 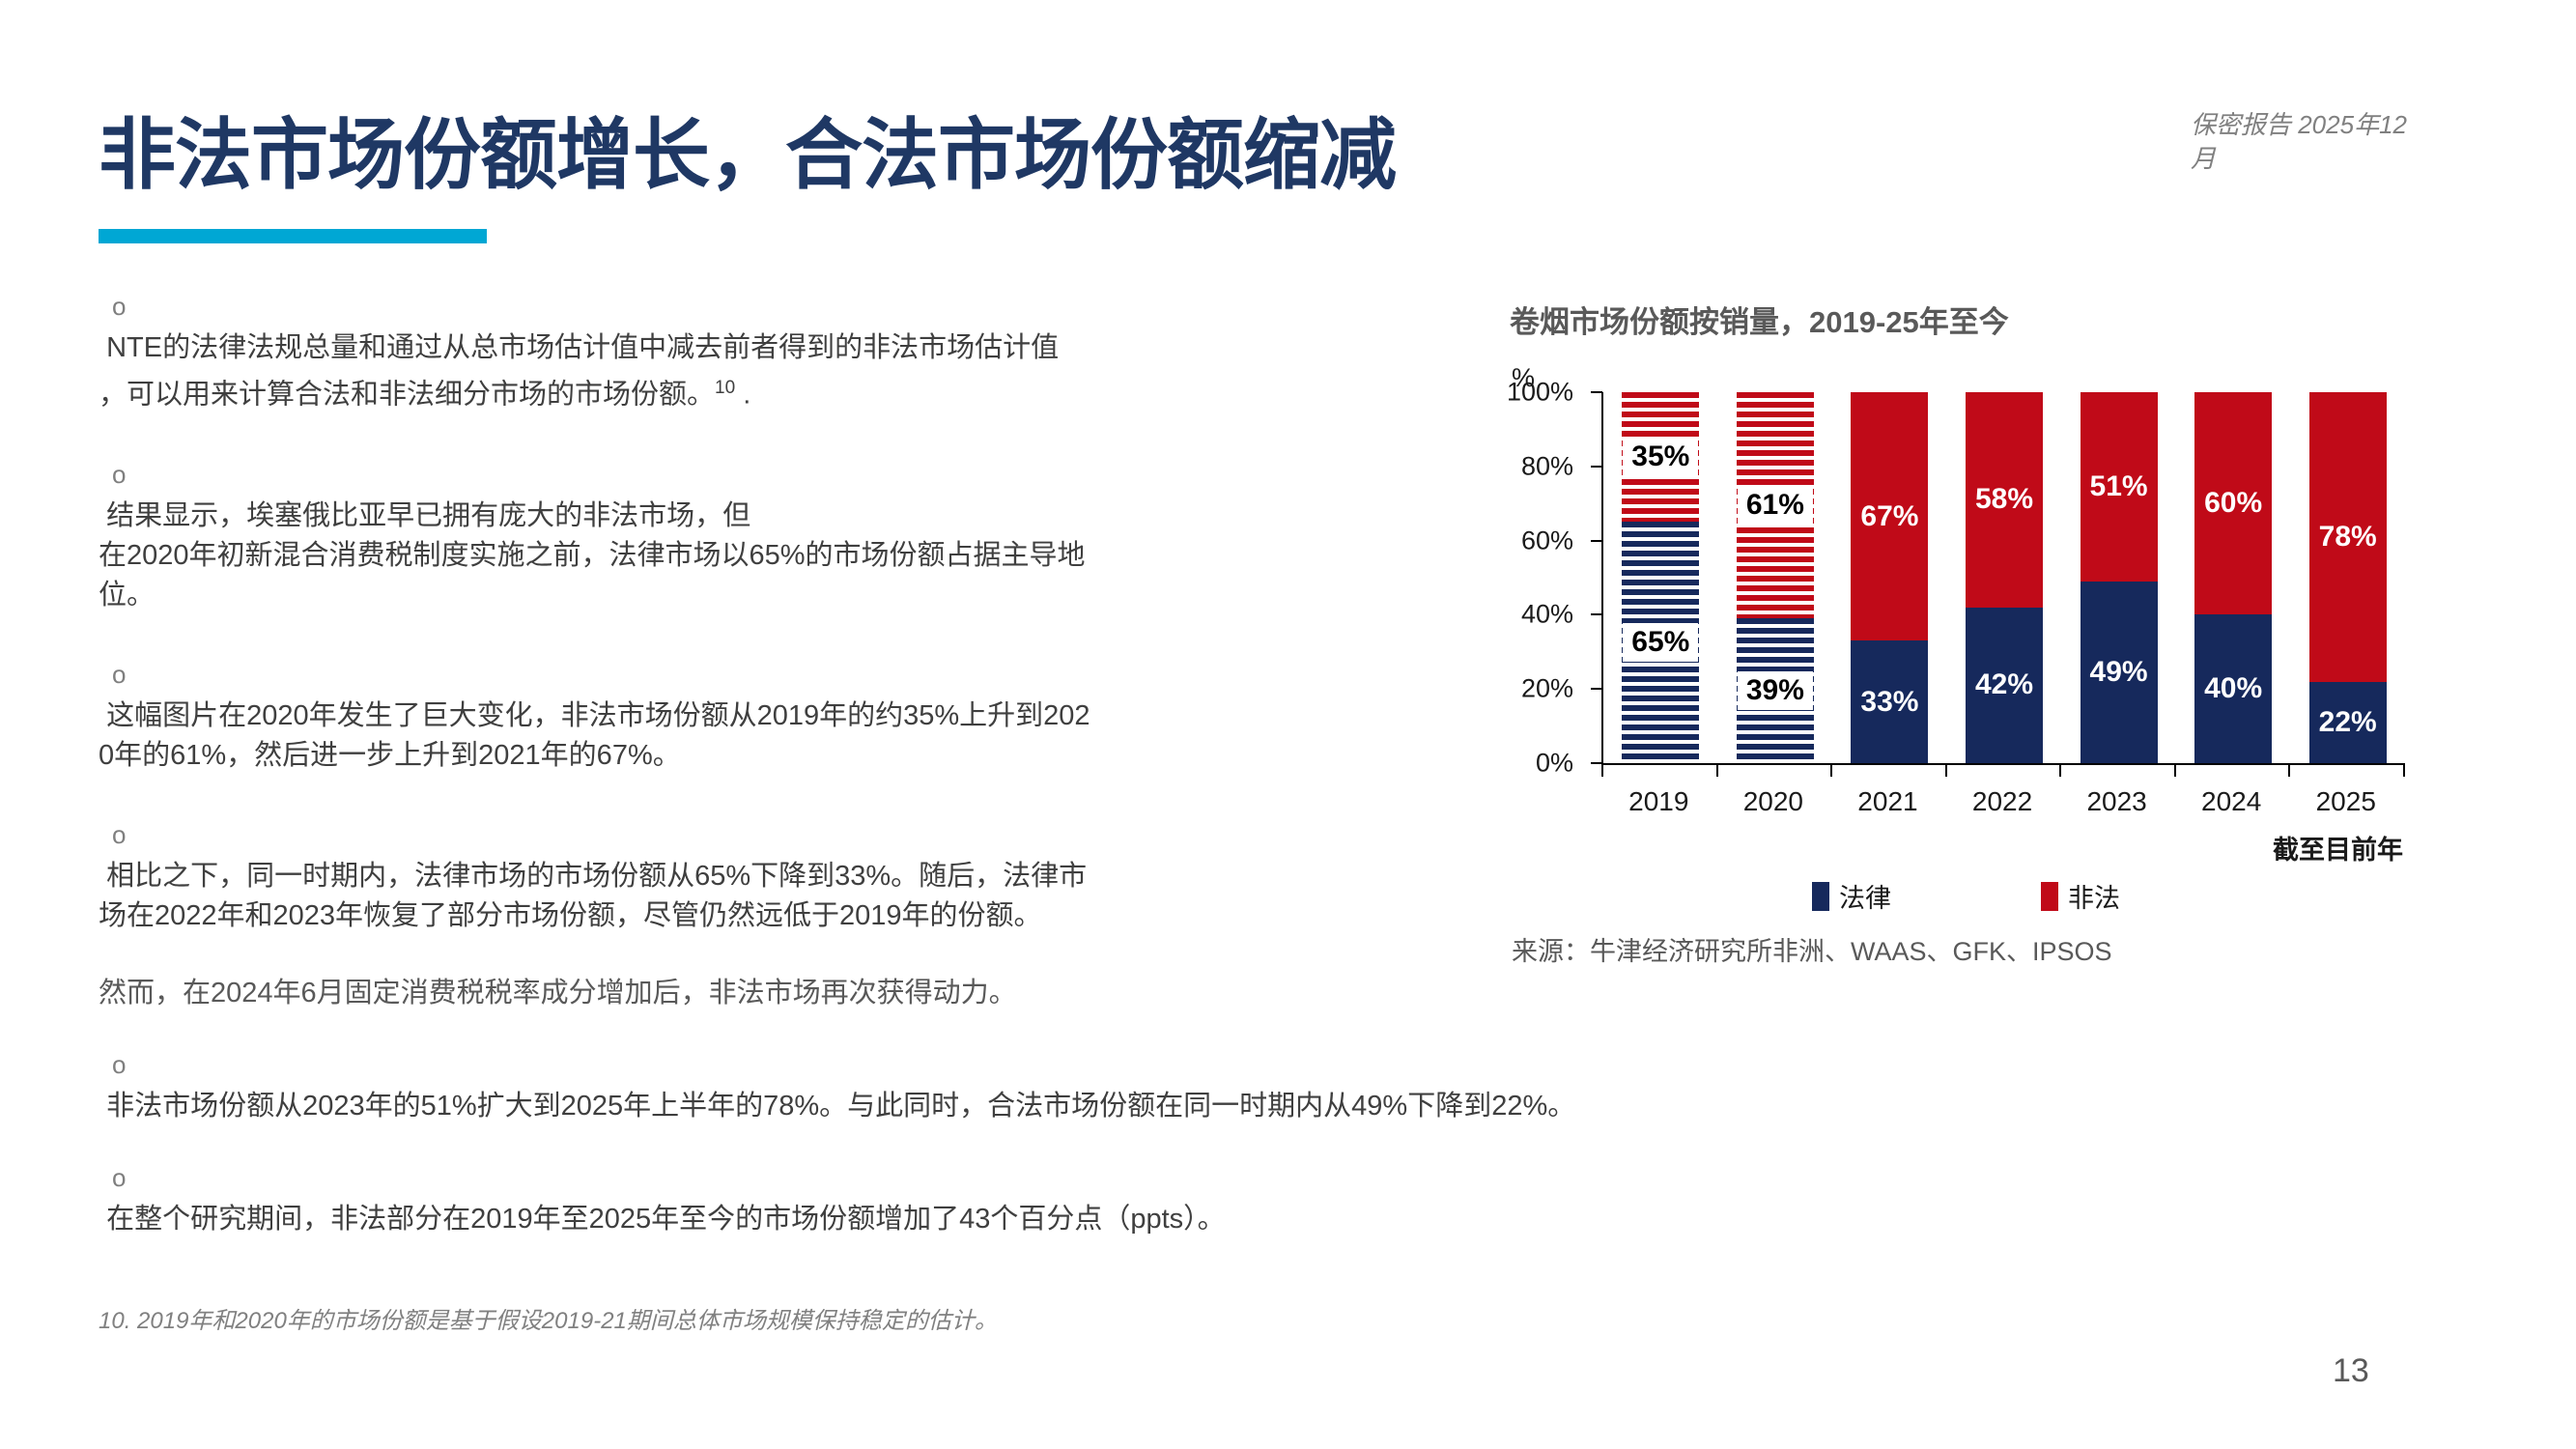 What do you see at coordinates (1546, 614) in the screenshot?
I see `y-tick-label: 40%` at bounding box center [1546, 614].